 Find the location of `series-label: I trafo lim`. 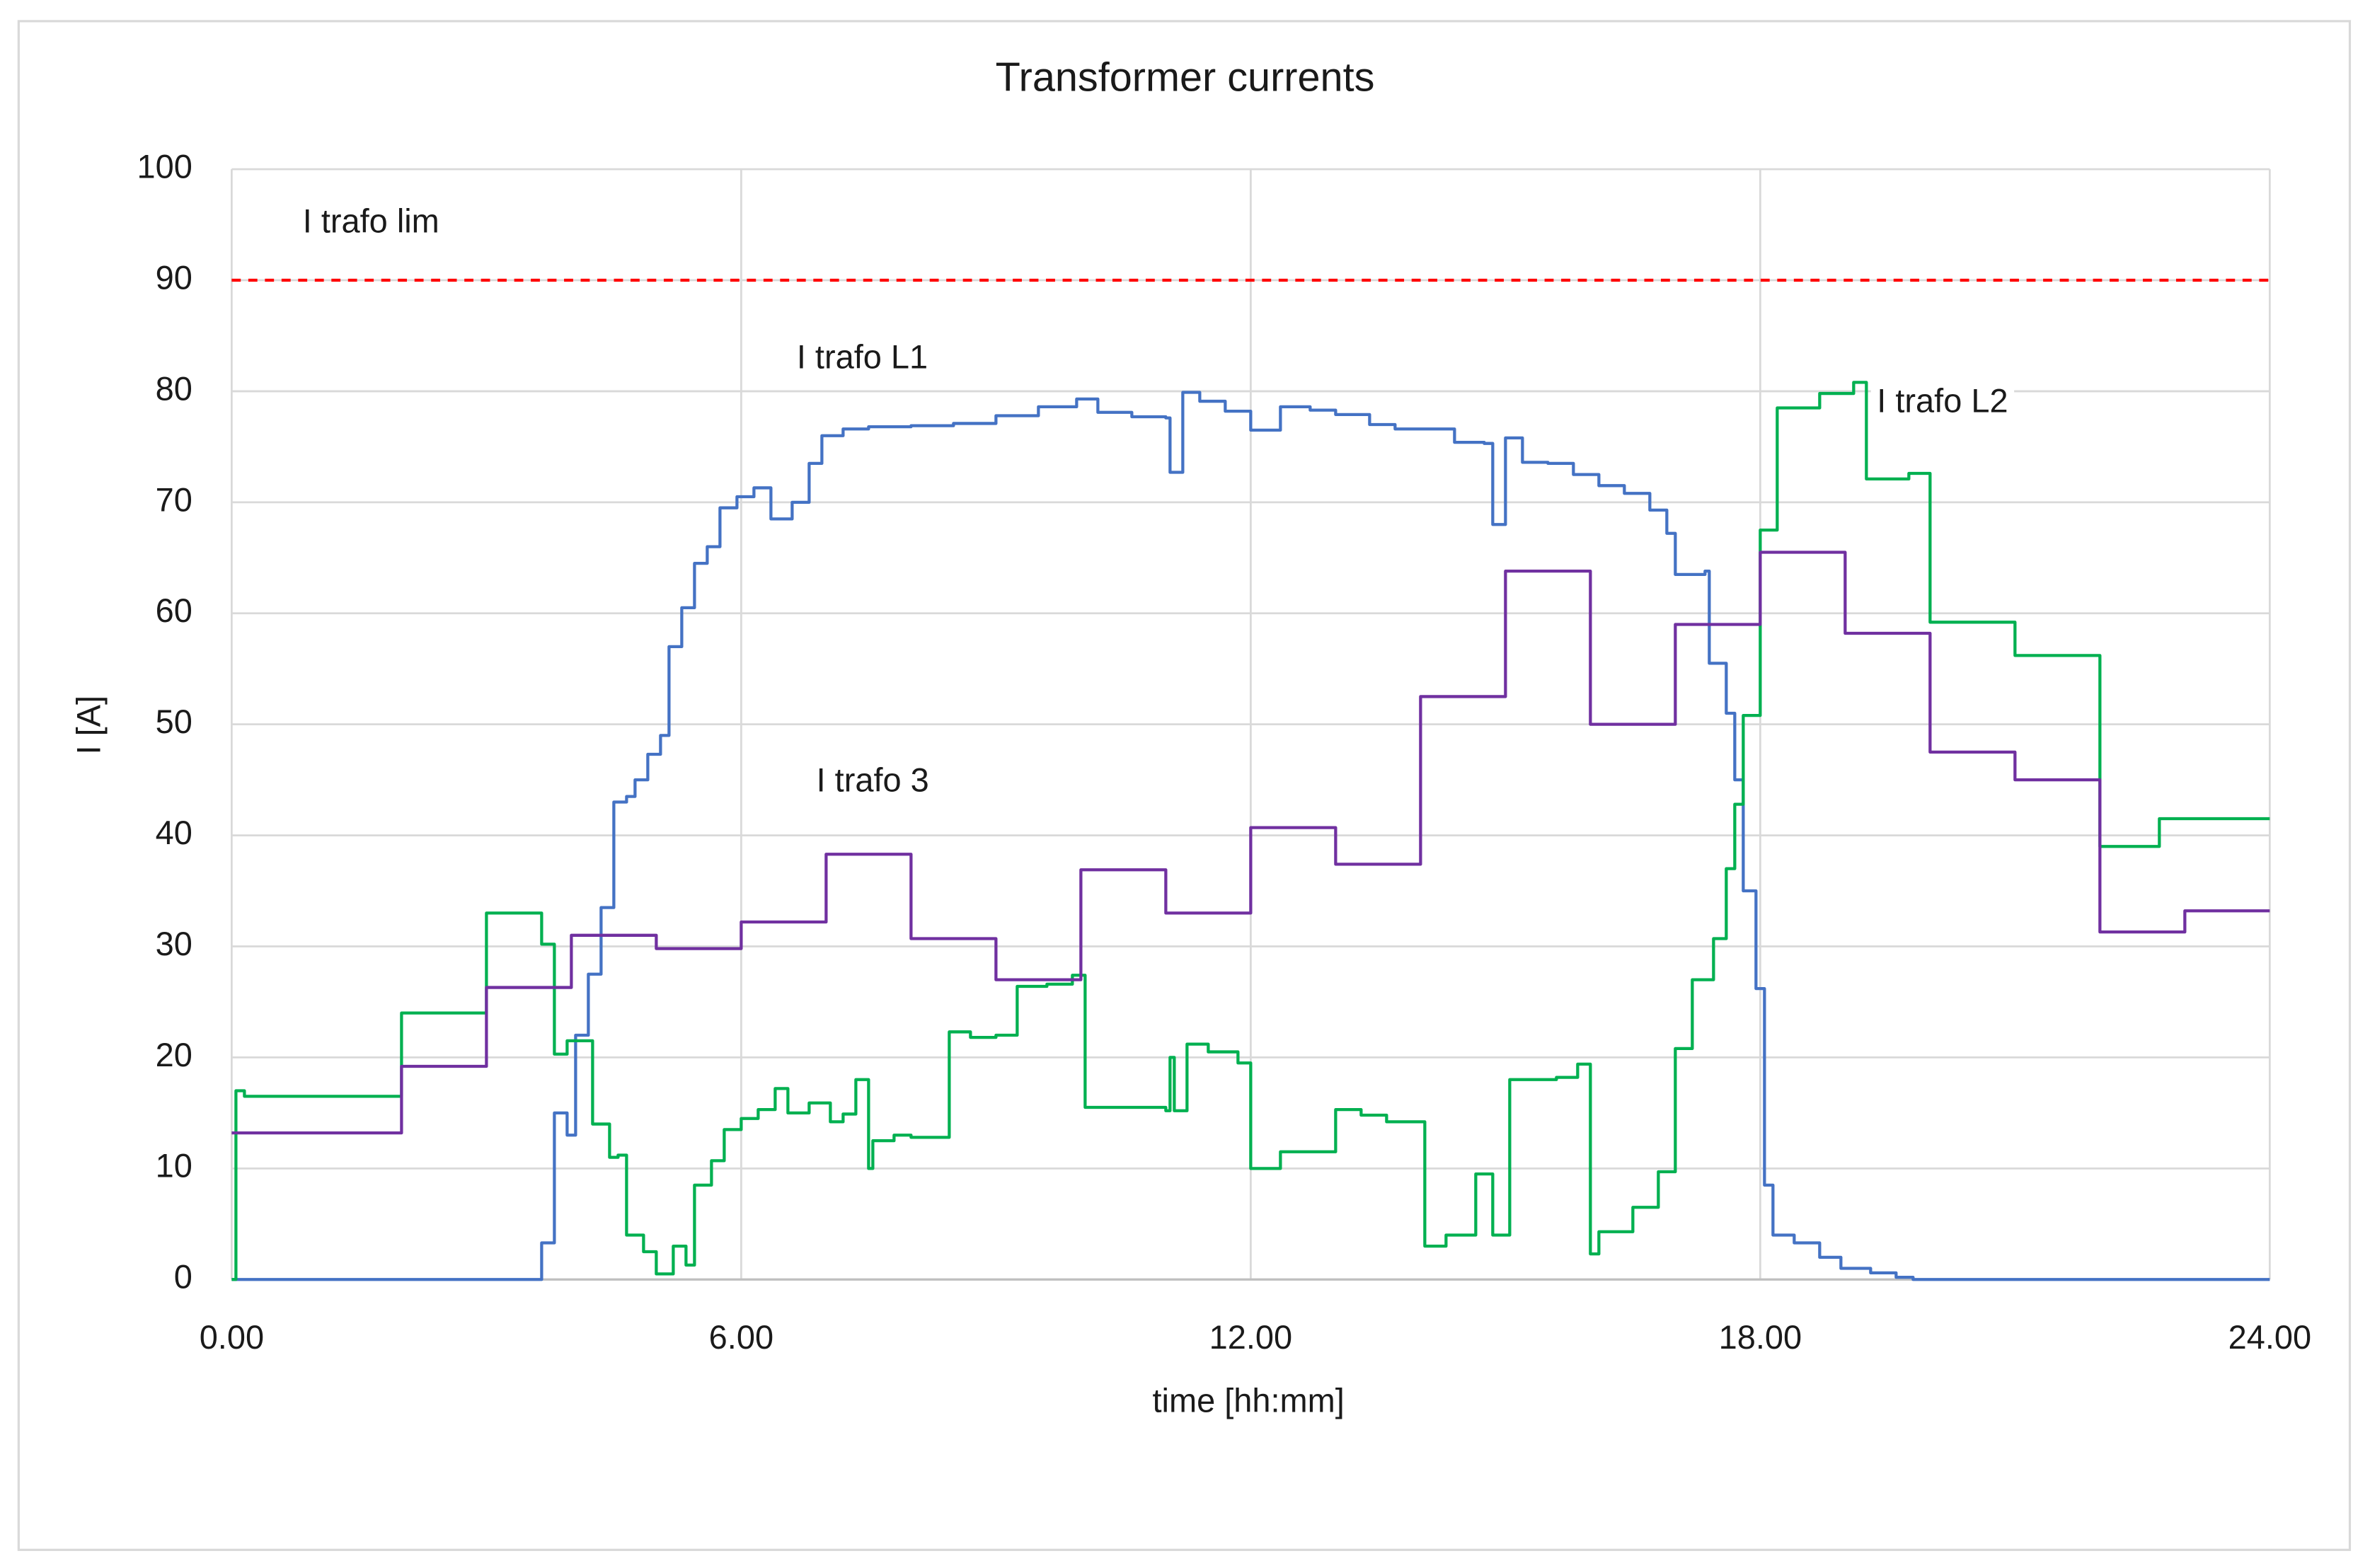

series-label: I trafo lim is located at coordinates (371, 220).